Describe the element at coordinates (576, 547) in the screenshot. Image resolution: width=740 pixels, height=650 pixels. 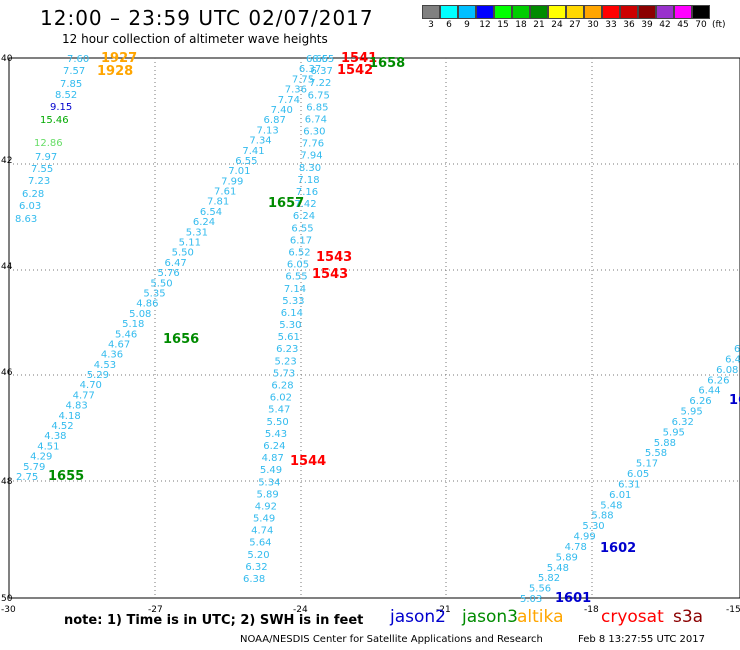
I see `wave-height-value: 4.78` at that location.